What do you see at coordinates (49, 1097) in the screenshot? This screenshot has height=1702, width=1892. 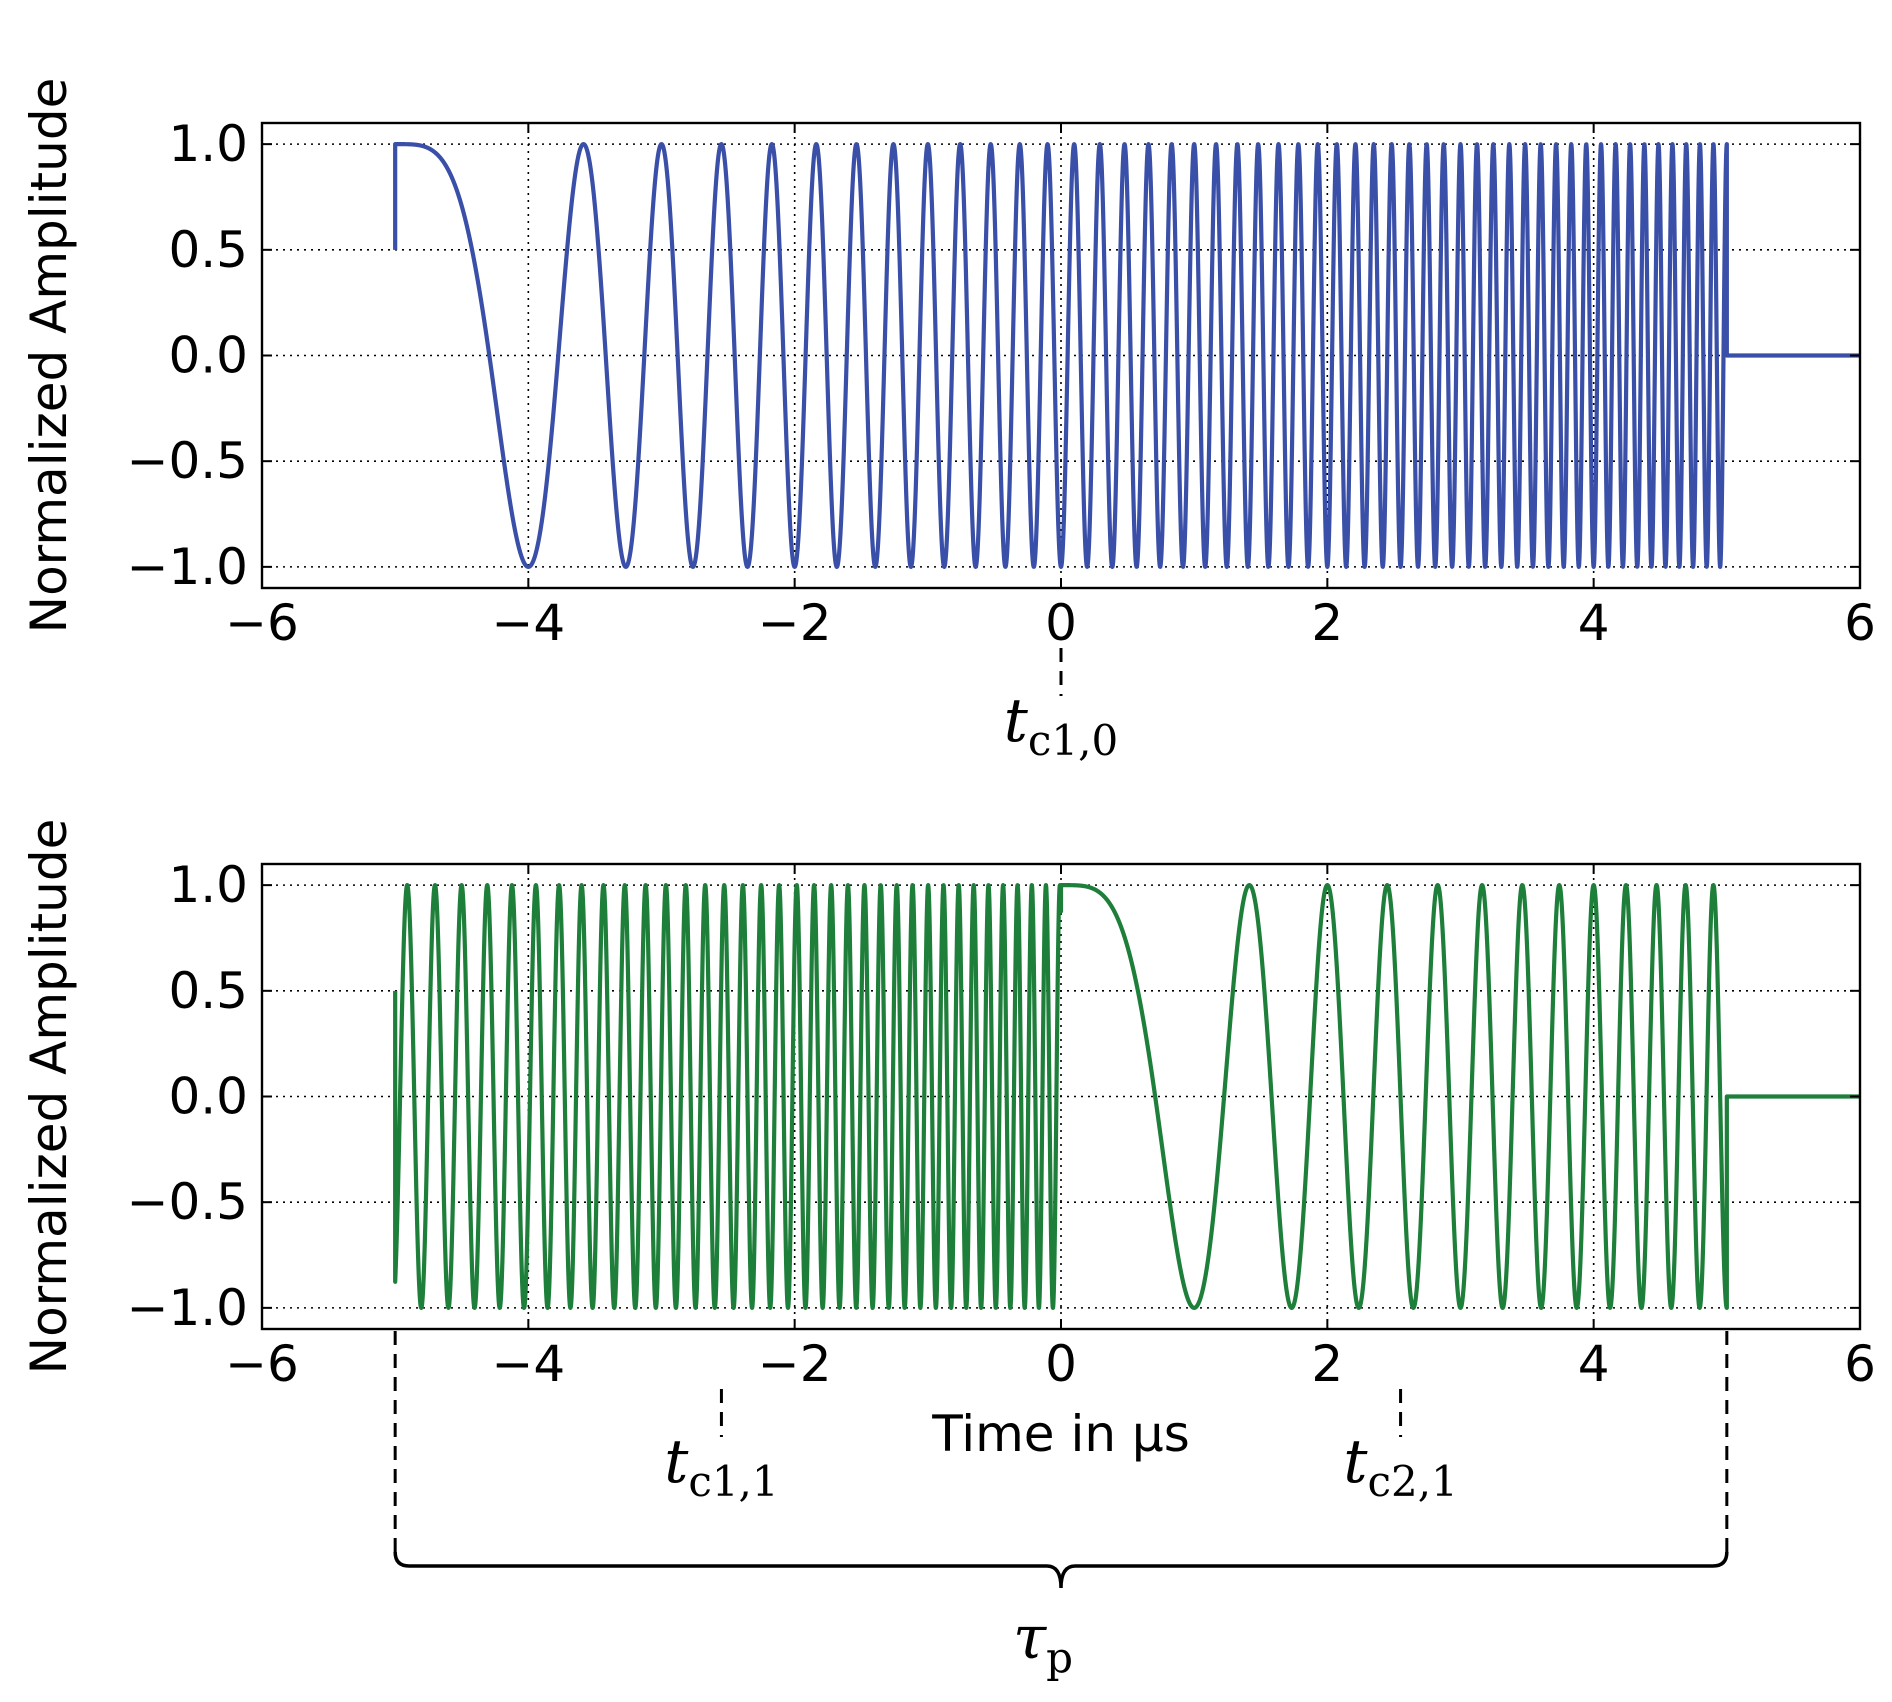 I see `bottom-y-axis-label: Normalized Amplitude` at bounding box center [49, 1097].